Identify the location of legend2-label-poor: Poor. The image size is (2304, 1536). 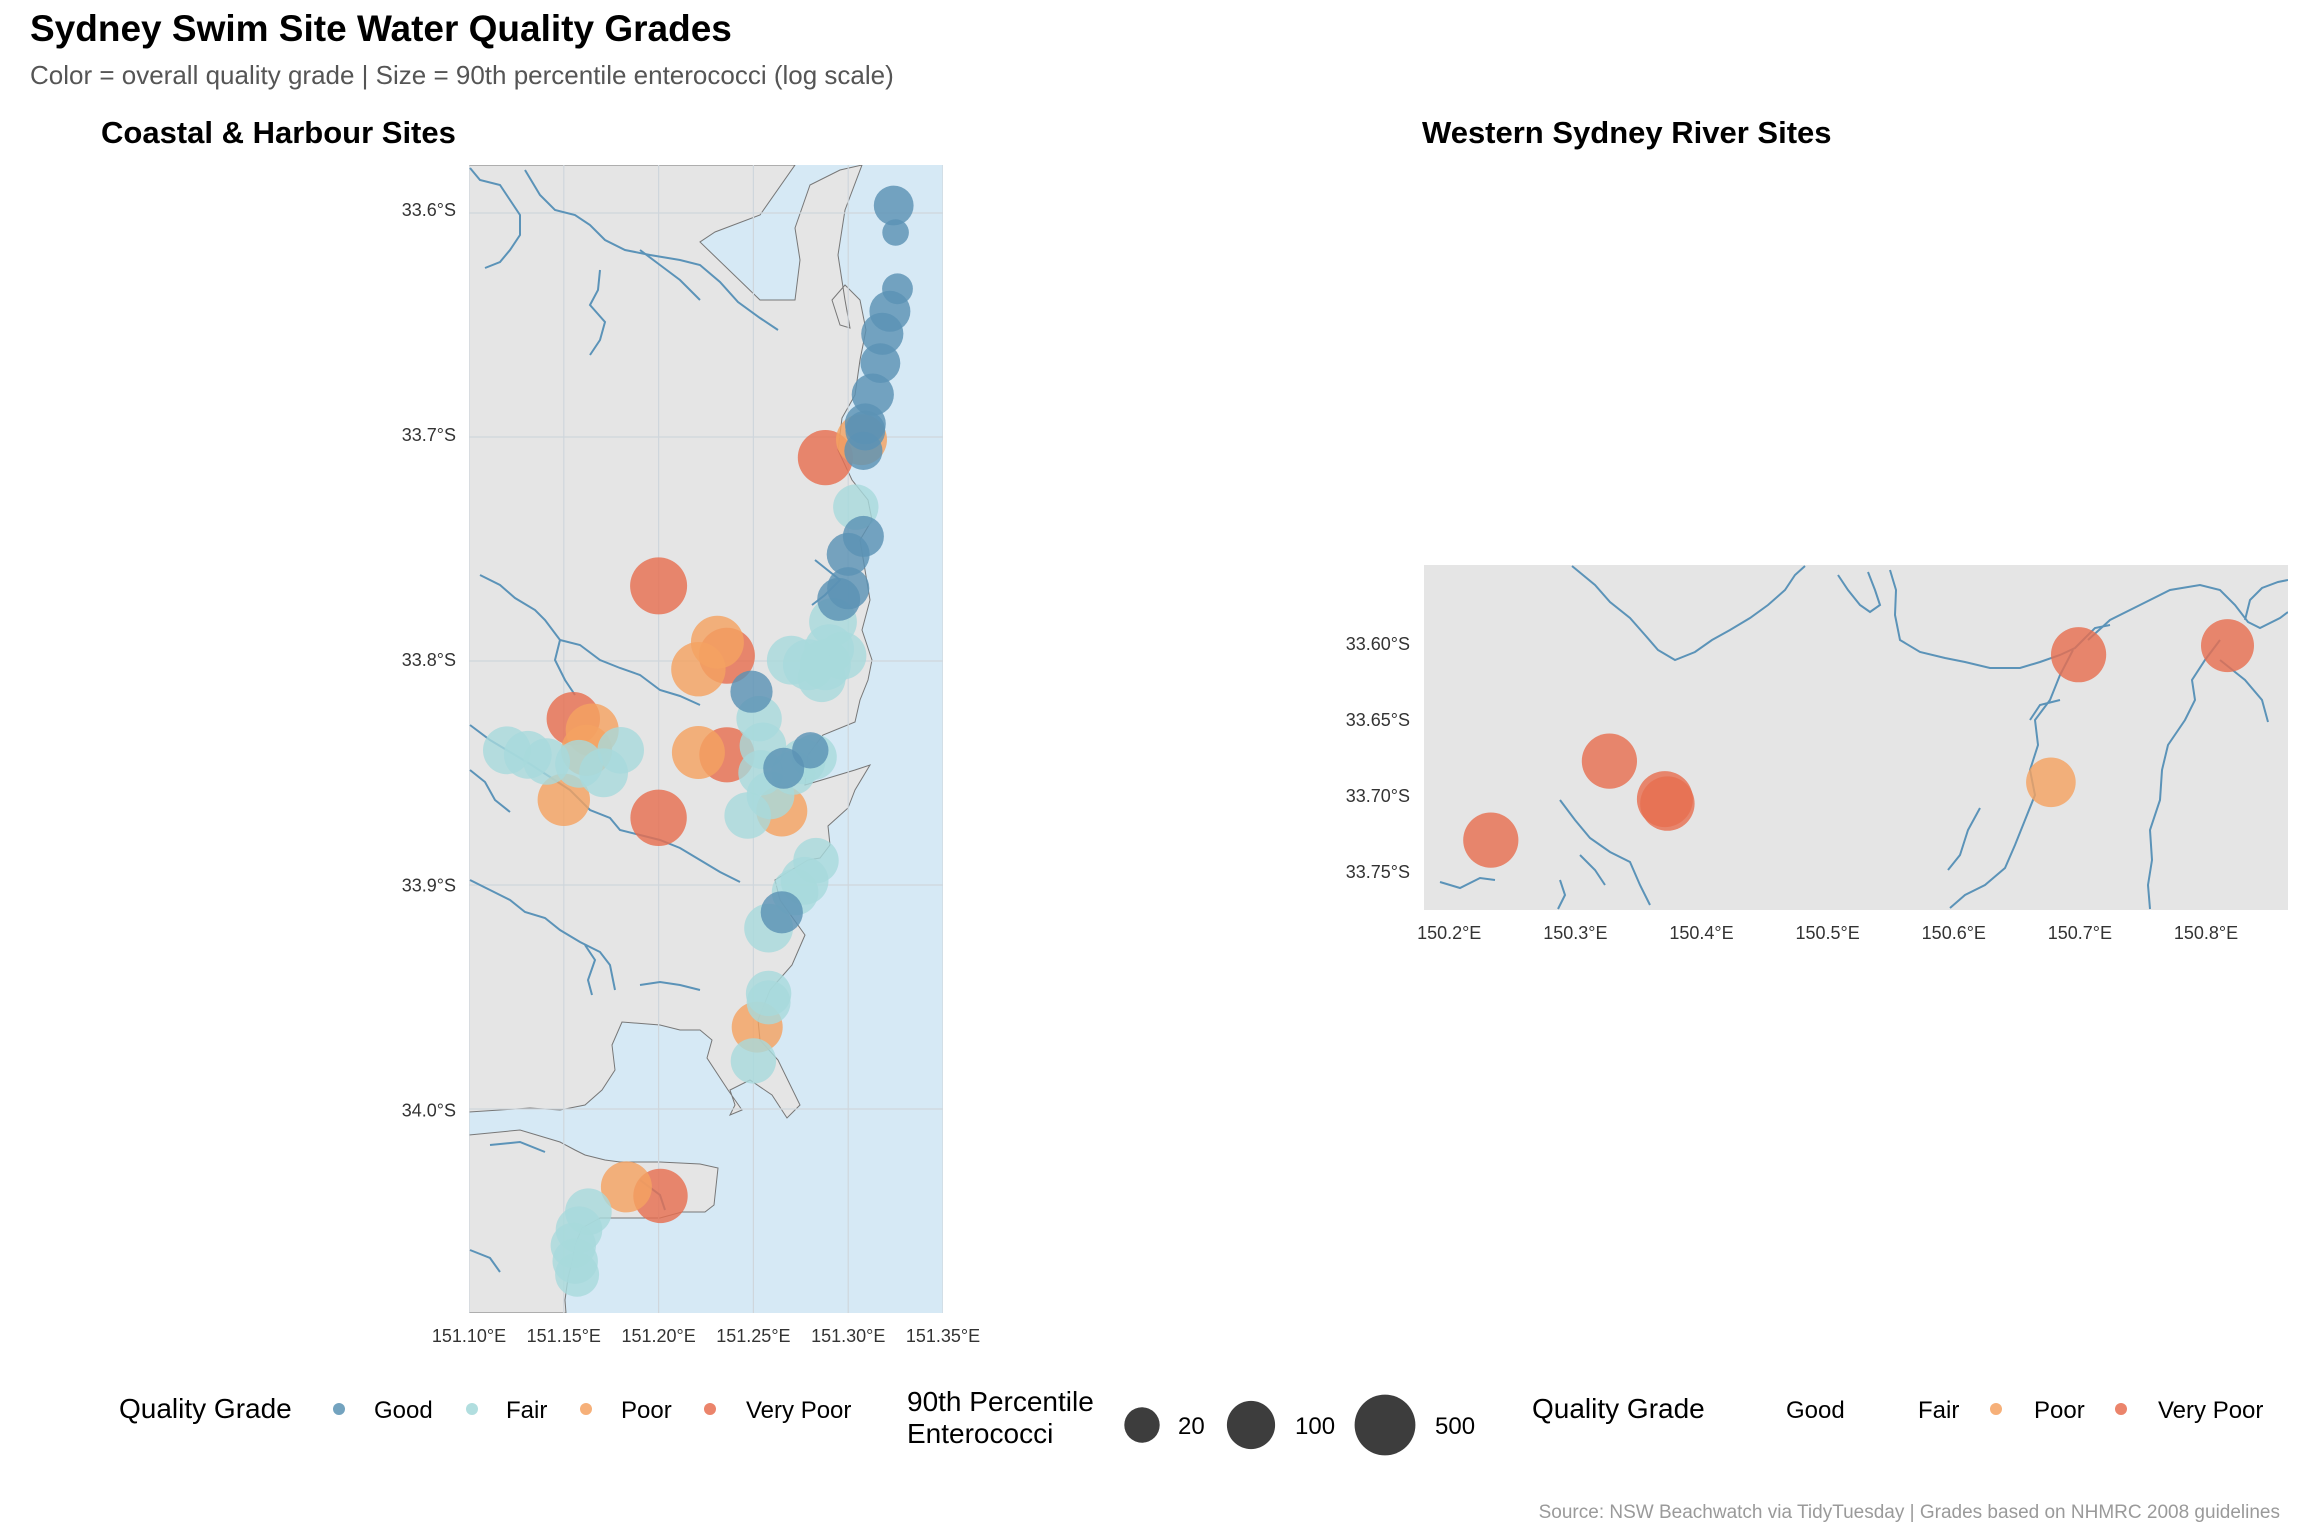
(2059, 1410).